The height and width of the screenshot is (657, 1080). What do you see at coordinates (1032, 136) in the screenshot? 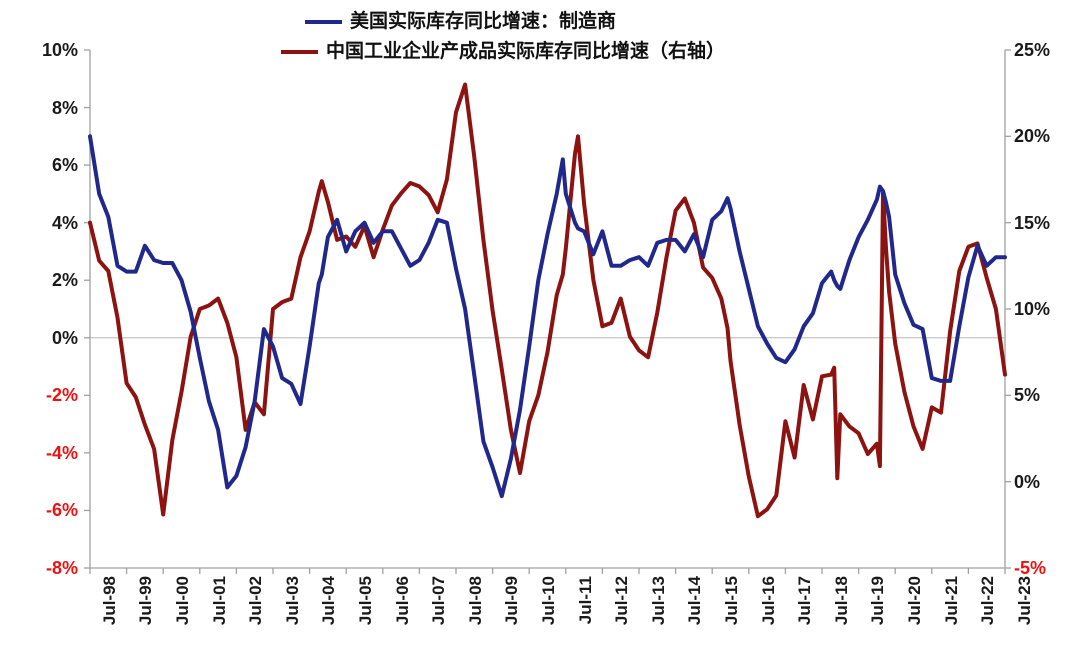
I see `right-axis-tick-label: 20%` at bounding box center [1032, 136].